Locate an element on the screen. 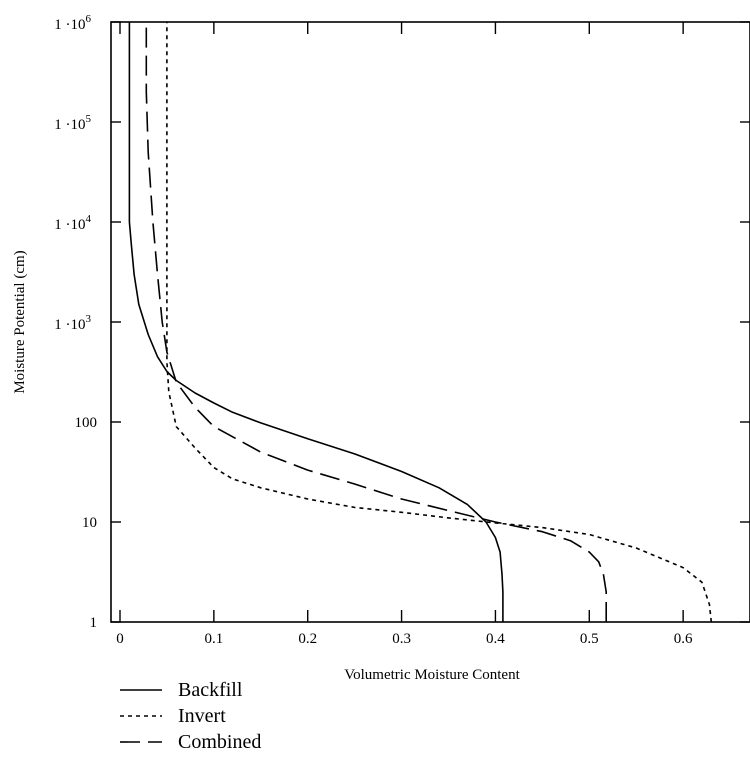 The image size is (750, 773). x-tick-label: 0.1 is located at coordinates (213, 639).